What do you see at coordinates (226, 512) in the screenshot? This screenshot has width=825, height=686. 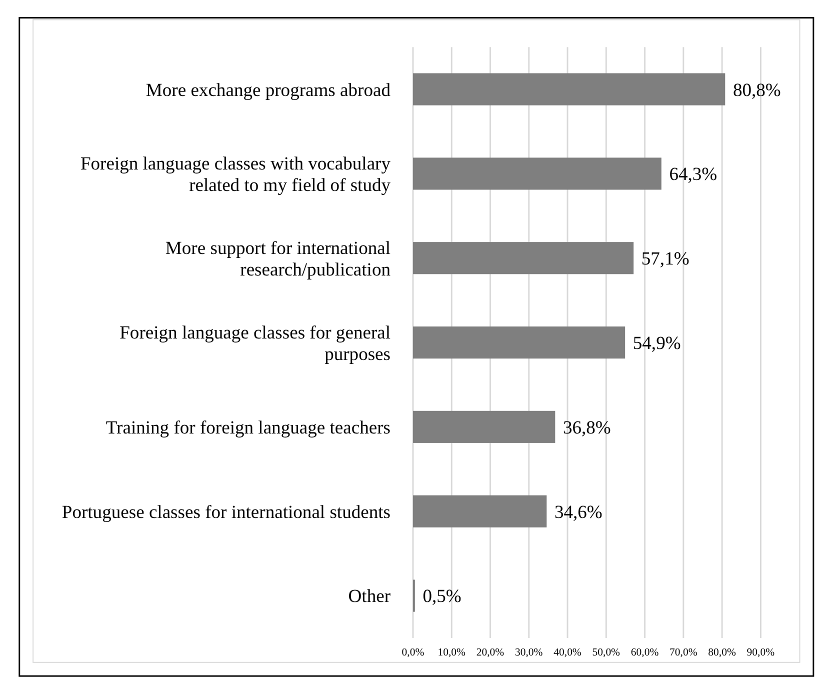 I see `y-tick-label: Portuguese classes for international students` at bounding box center [226, 512].